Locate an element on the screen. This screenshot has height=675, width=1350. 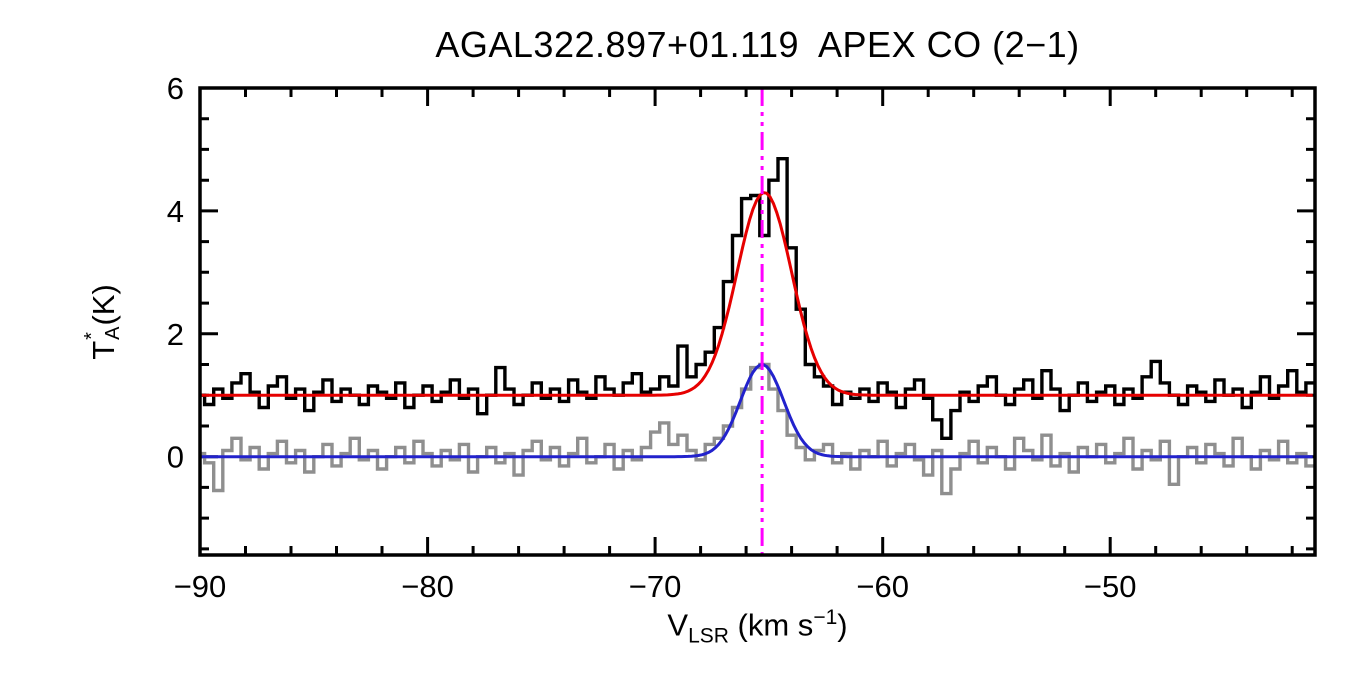
x-axis-label-sub: LSR is located at coordinates (708, 636).